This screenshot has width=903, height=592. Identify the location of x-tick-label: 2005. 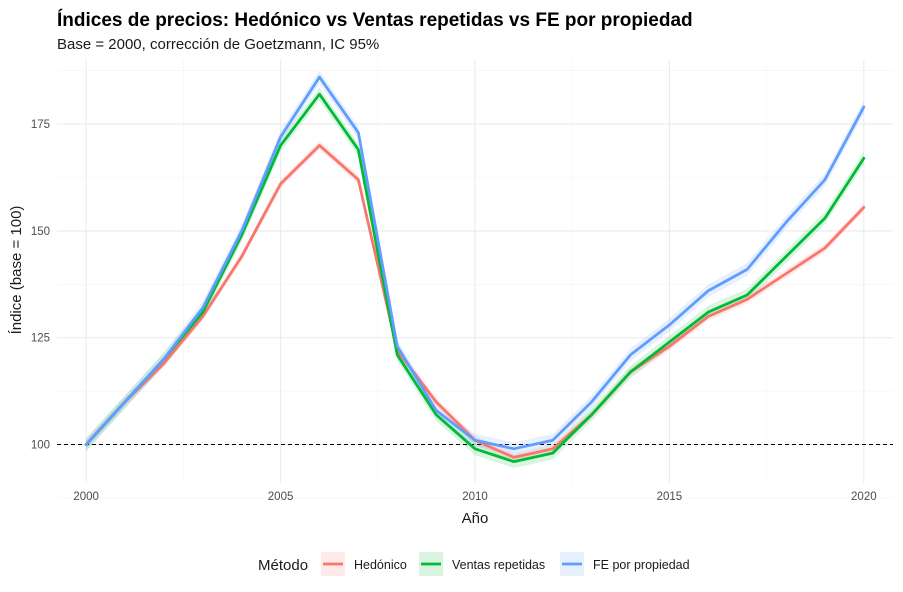
(281, 497).